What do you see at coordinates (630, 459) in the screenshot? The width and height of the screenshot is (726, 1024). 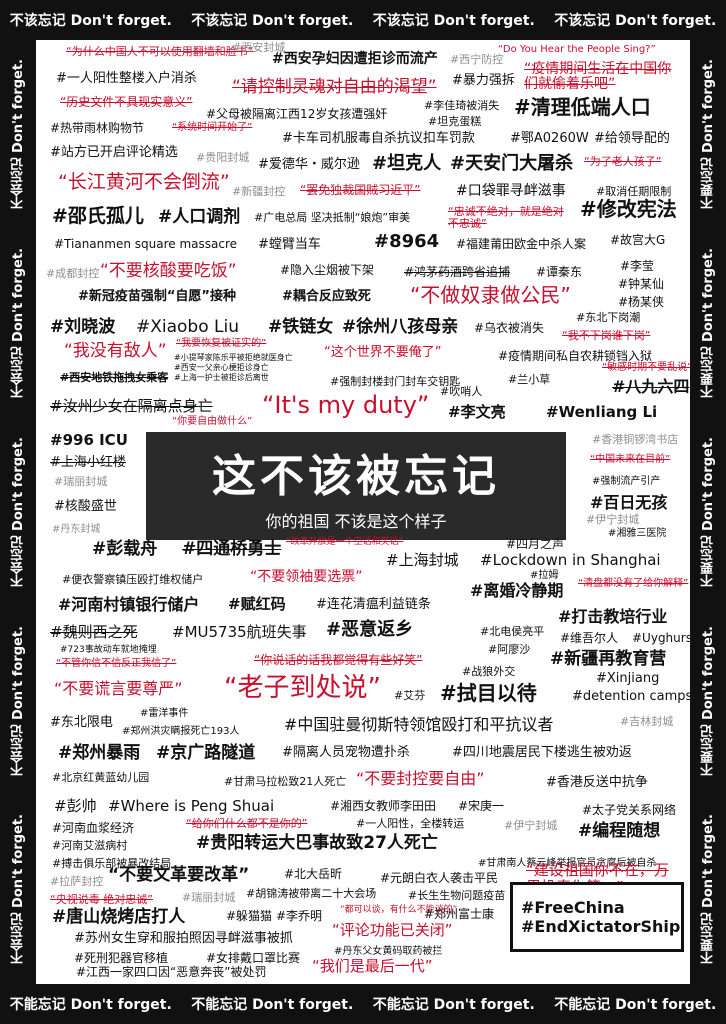 I see `phrase: “中国未来在目前”` at bounding box center [630, 459].